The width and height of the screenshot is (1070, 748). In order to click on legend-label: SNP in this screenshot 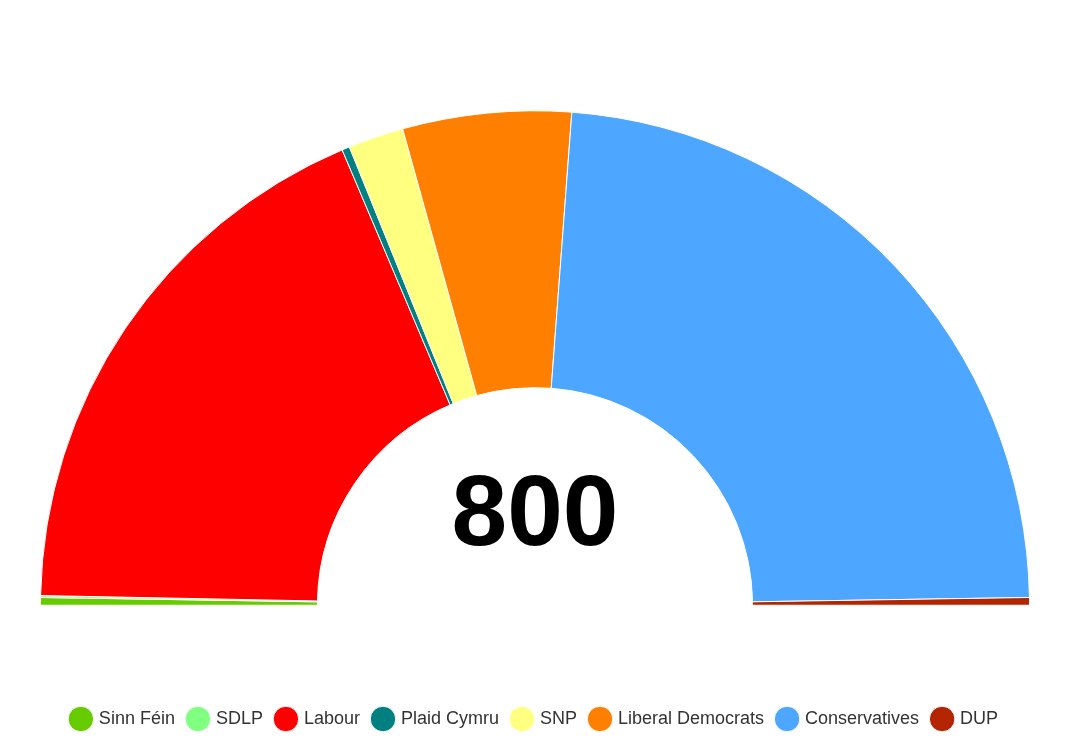, I will do `click(559, 717)`.